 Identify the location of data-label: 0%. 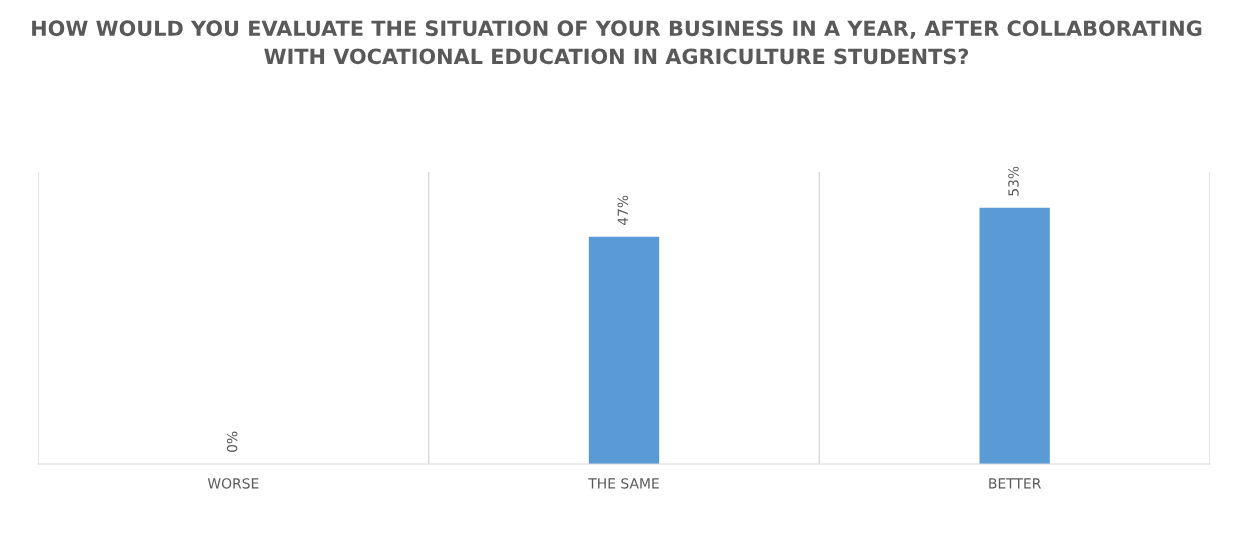
(232, 441).